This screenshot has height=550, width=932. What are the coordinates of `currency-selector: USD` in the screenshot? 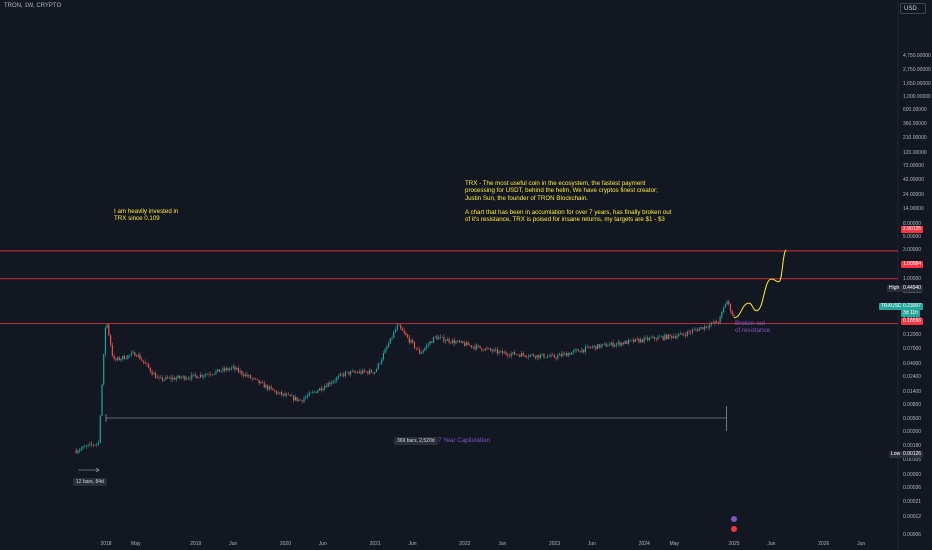 It's located at (913, 8).